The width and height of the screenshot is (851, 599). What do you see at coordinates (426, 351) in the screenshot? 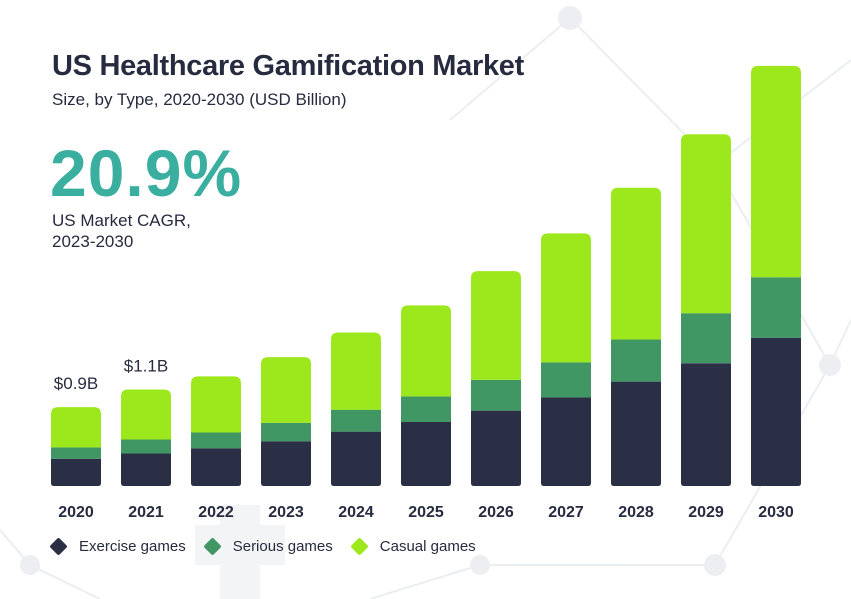
I see `bar-casual-games-2025` at bounding box center [426, 351].